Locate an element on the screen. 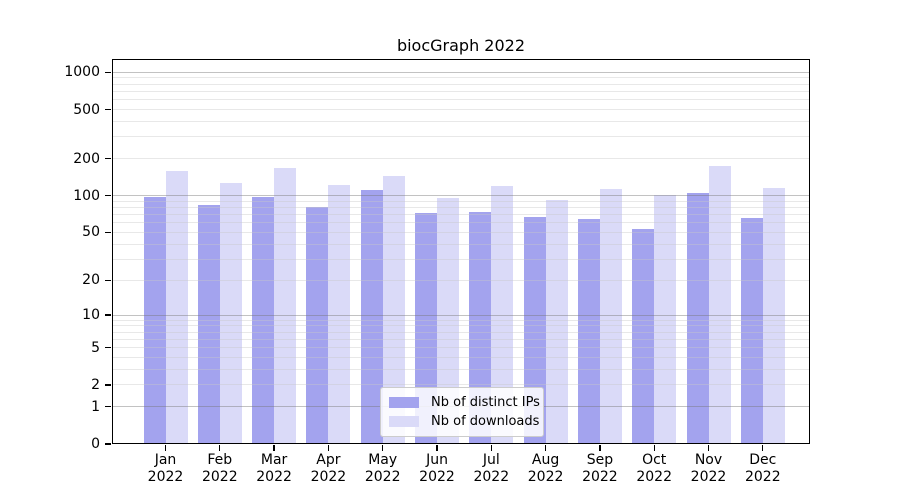  x-tick-label-may: May 2022 is located at coordinates (382, 468).